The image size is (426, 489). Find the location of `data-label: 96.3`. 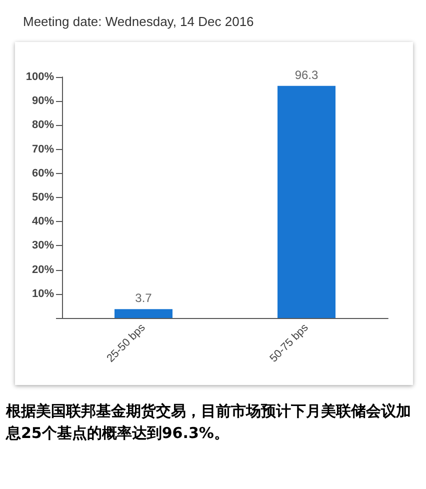

data-label: 96.3 is located at coordinates (306, 75).